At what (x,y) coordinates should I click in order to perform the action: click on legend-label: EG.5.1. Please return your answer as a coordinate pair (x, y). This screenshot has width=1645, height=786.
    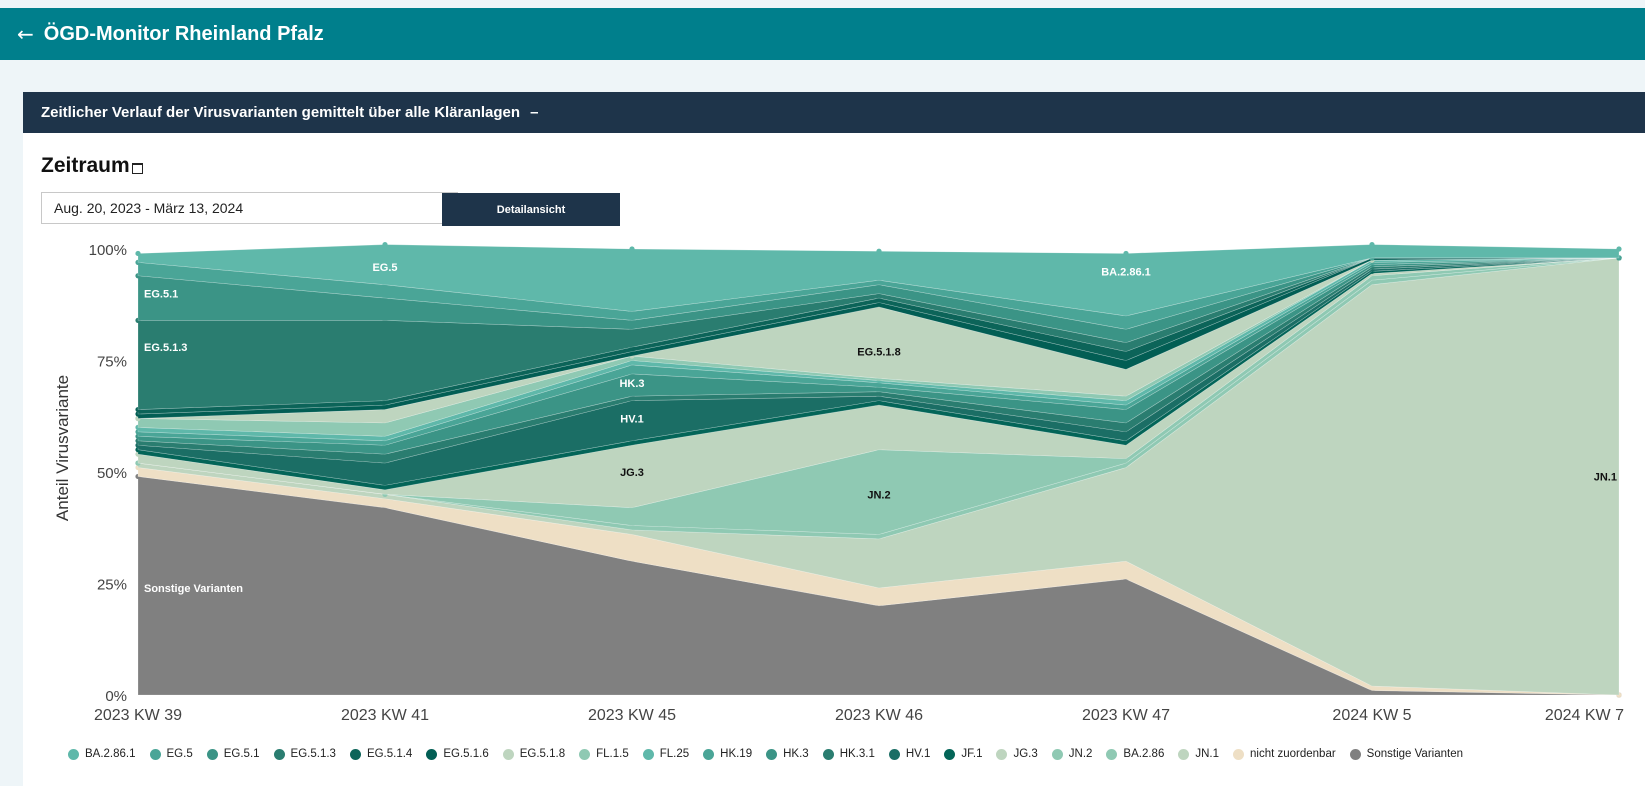
    Looking at the image, I should click on (241, 754).